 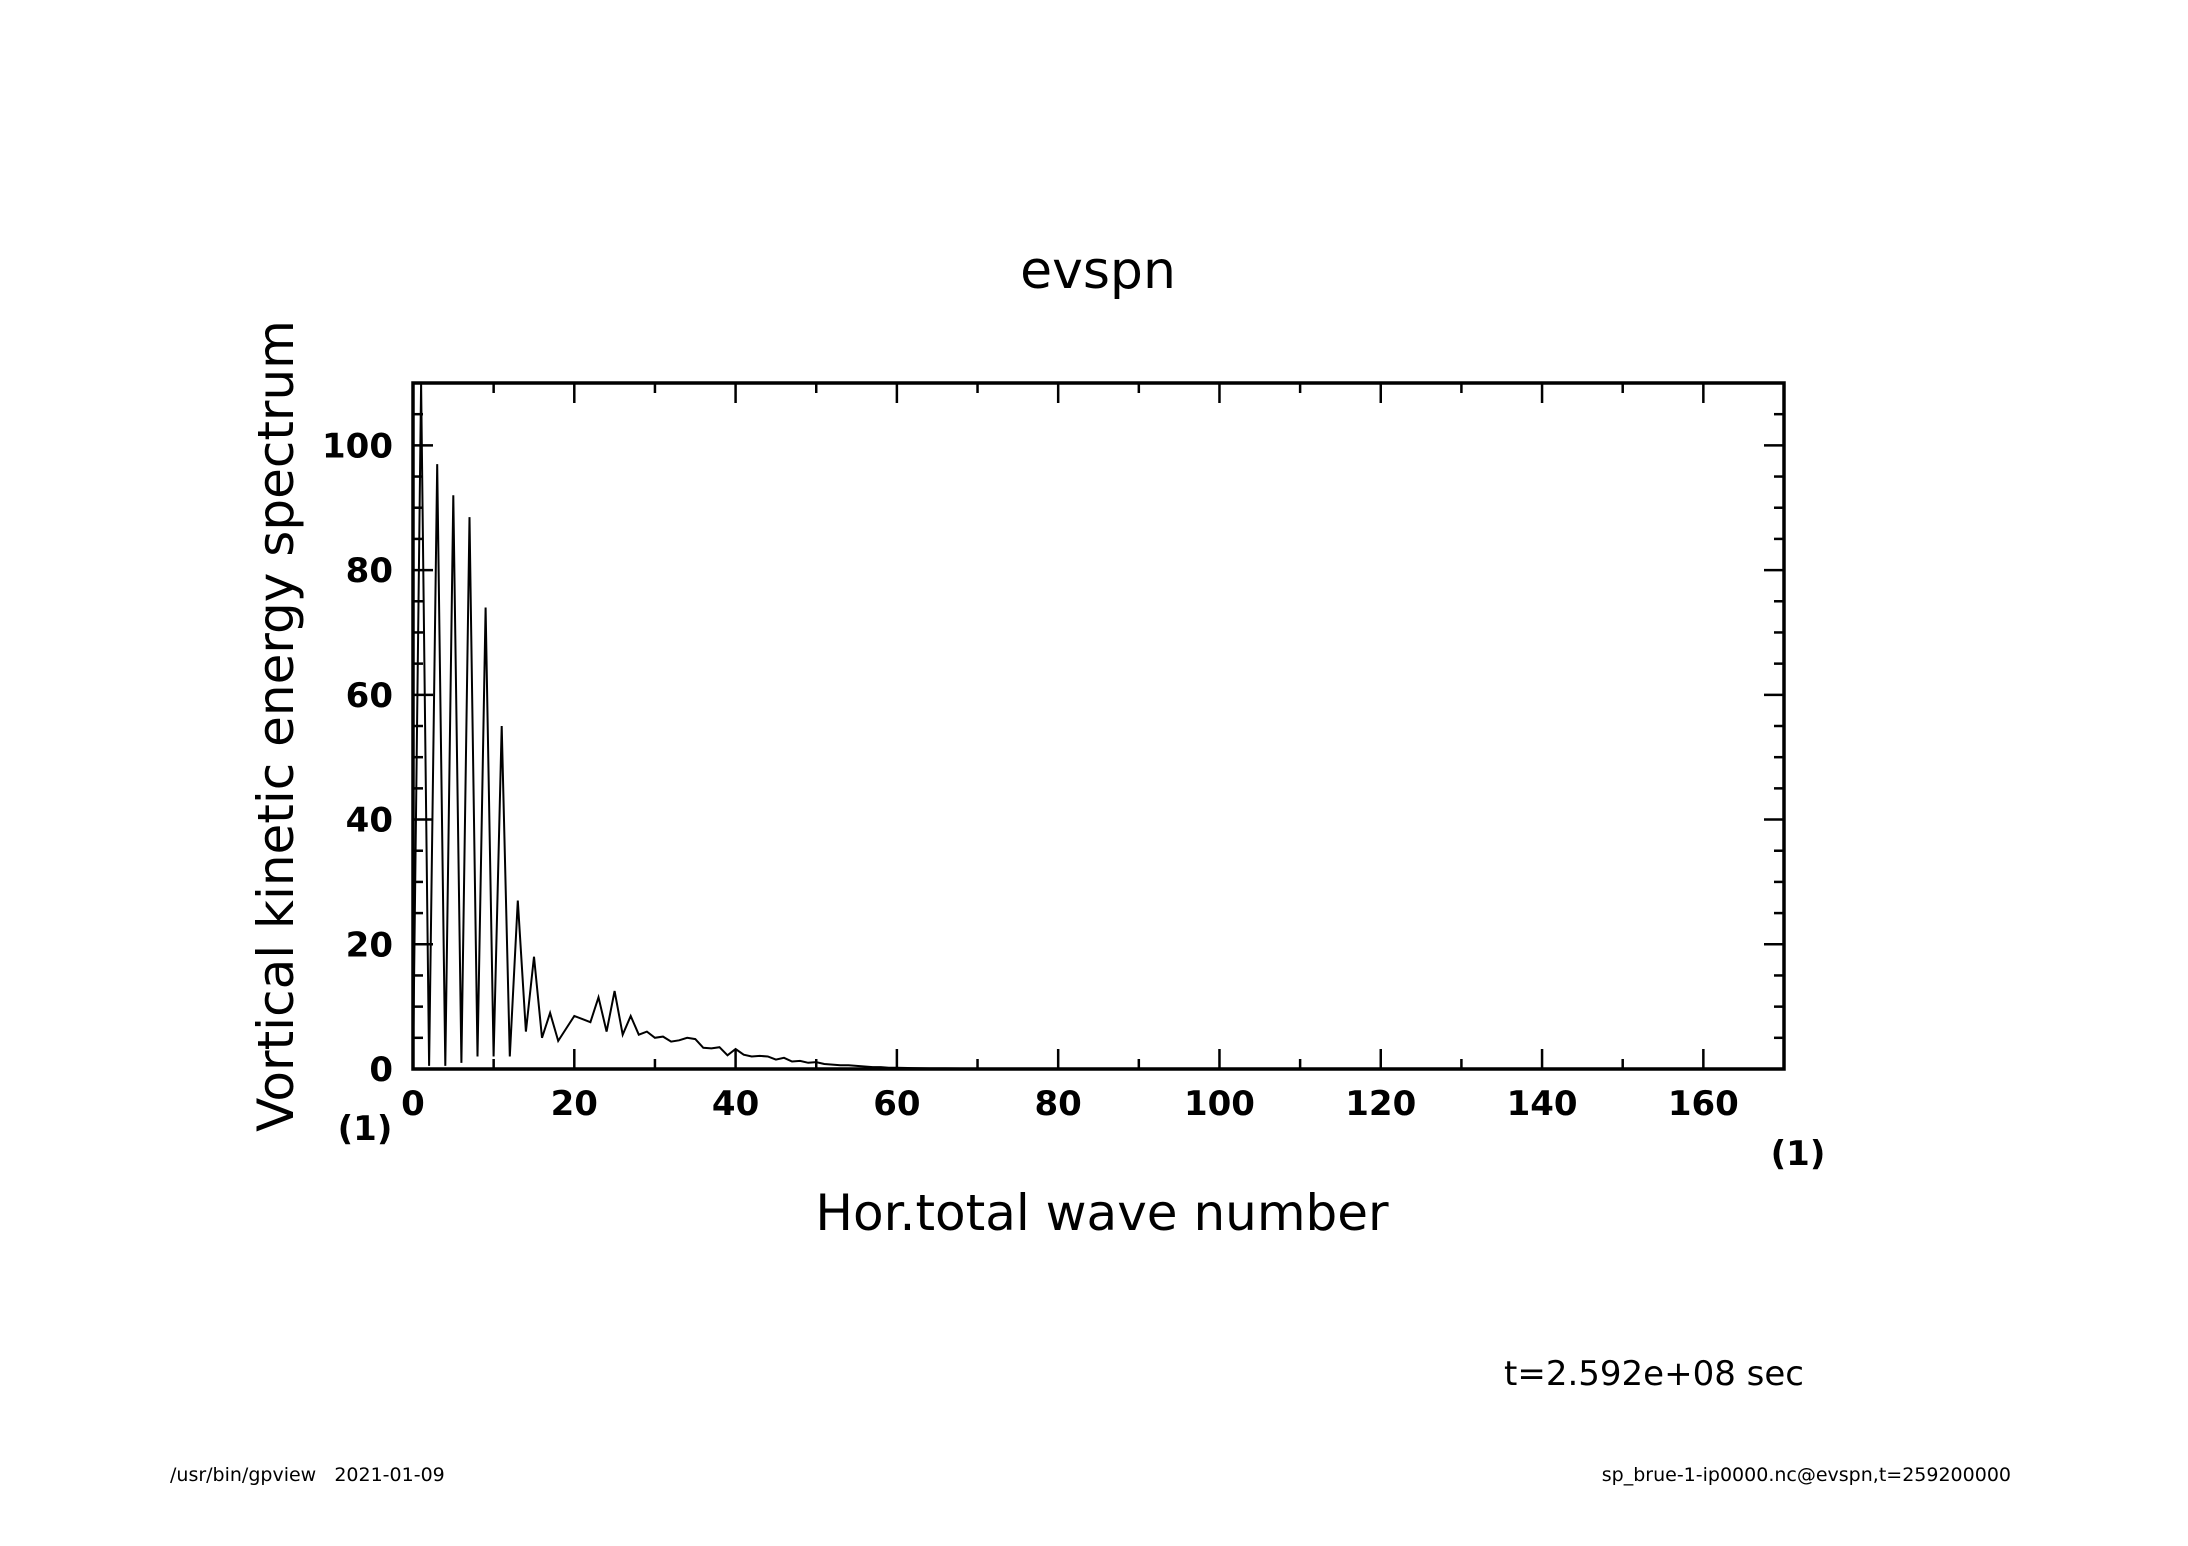 What do you see at coordinates (413, 1104) in the screenshot?
I see `x-tick-label: 0` at bounding box center [413, 1104].